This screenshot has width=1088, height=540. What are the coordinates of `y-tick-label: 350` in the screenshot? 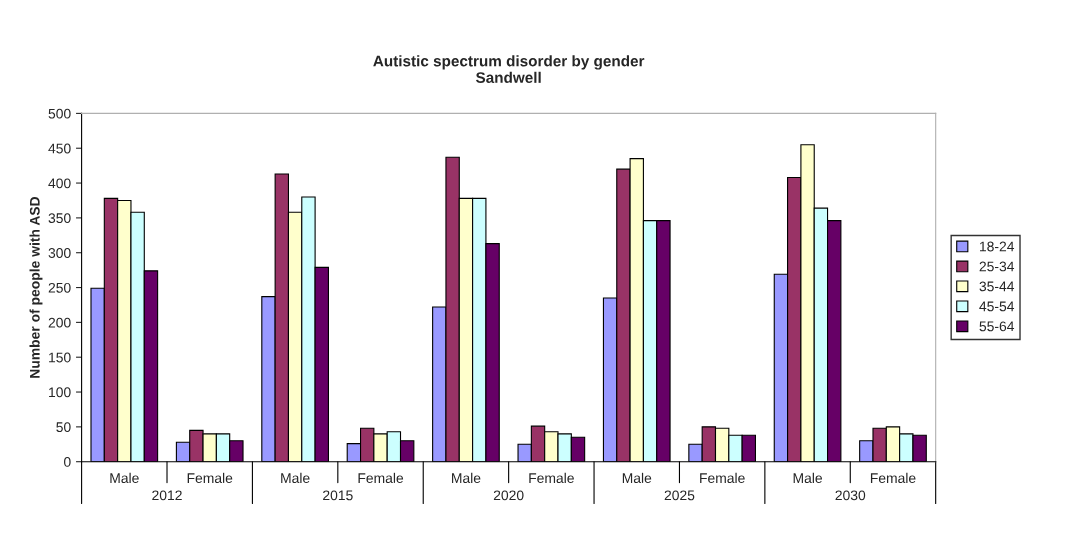 It's located at (59, 218).